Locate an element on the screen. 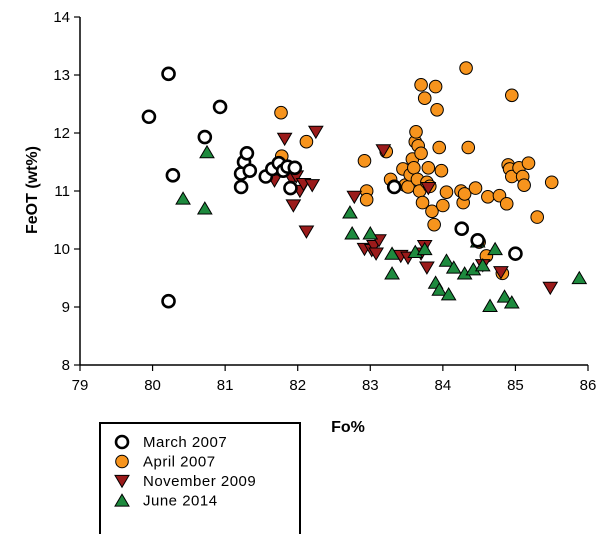  y-axis-title: FeOT (wt%) is located at coordinates (32, 190).